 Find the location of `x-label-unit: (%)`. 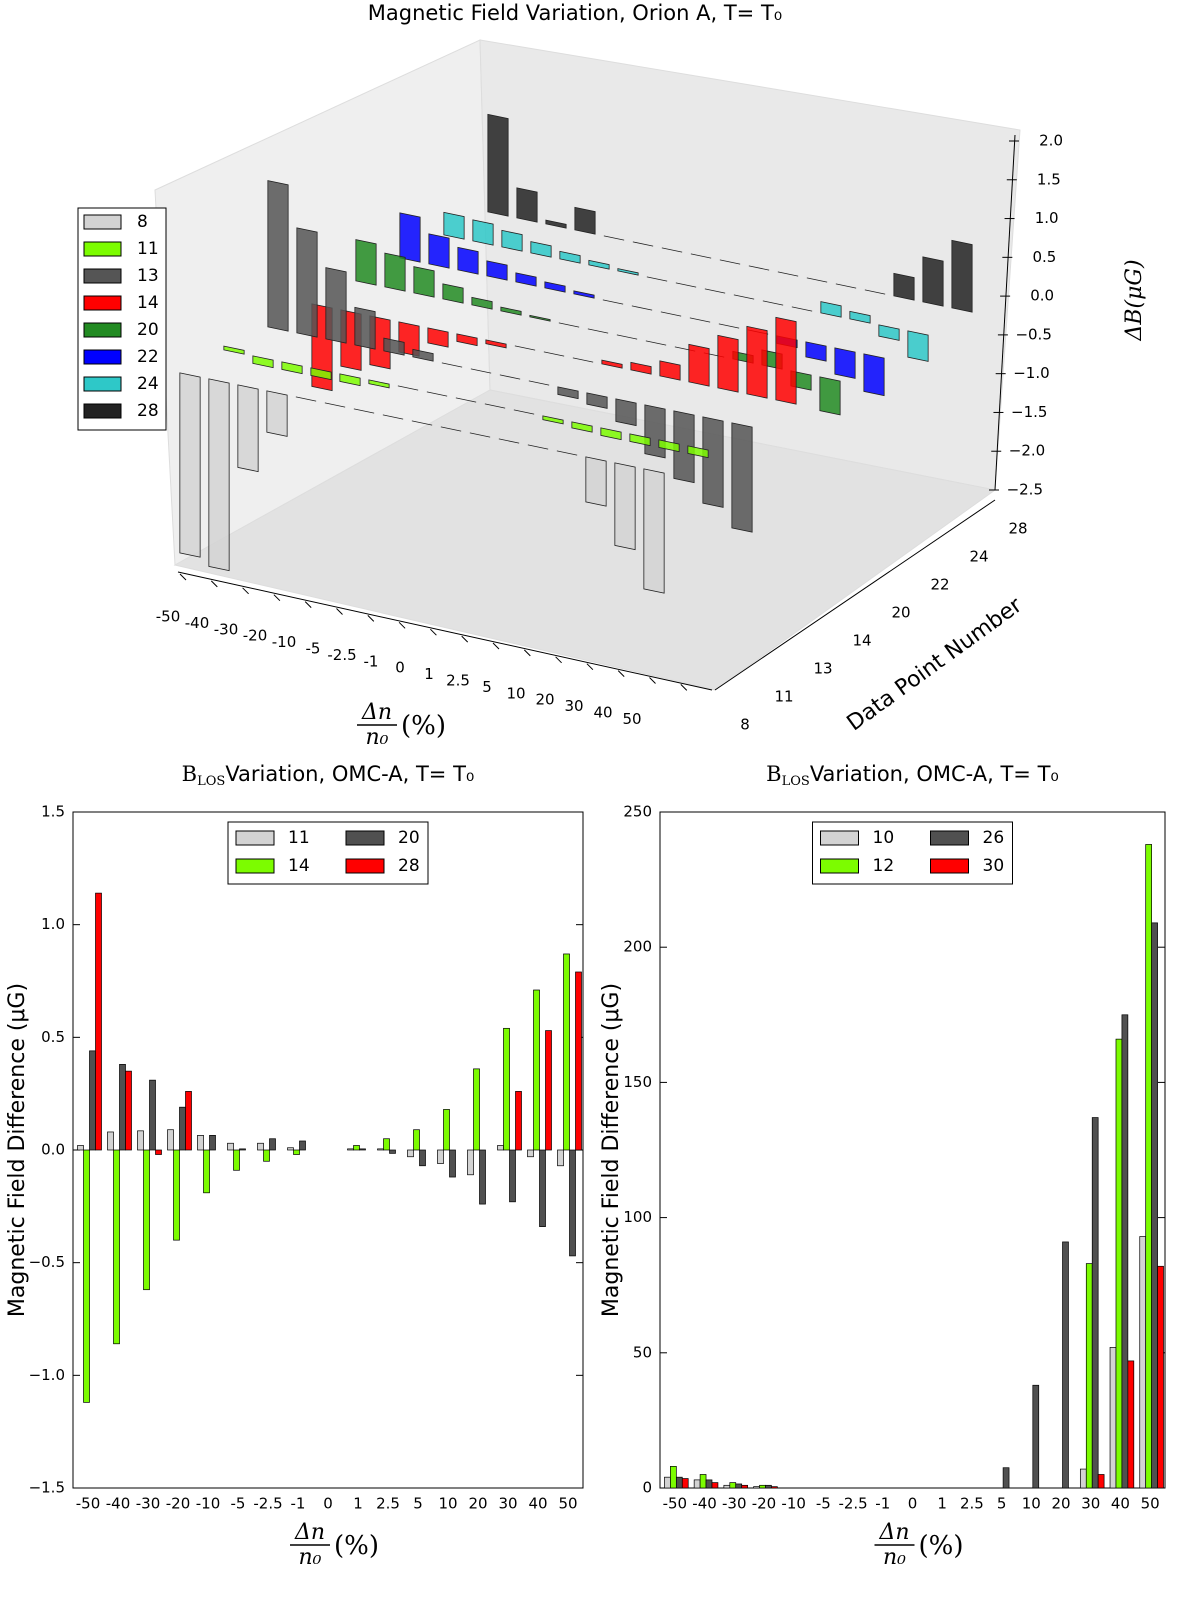

x-label-unit: (%) is located at coordinates (941, 1546).